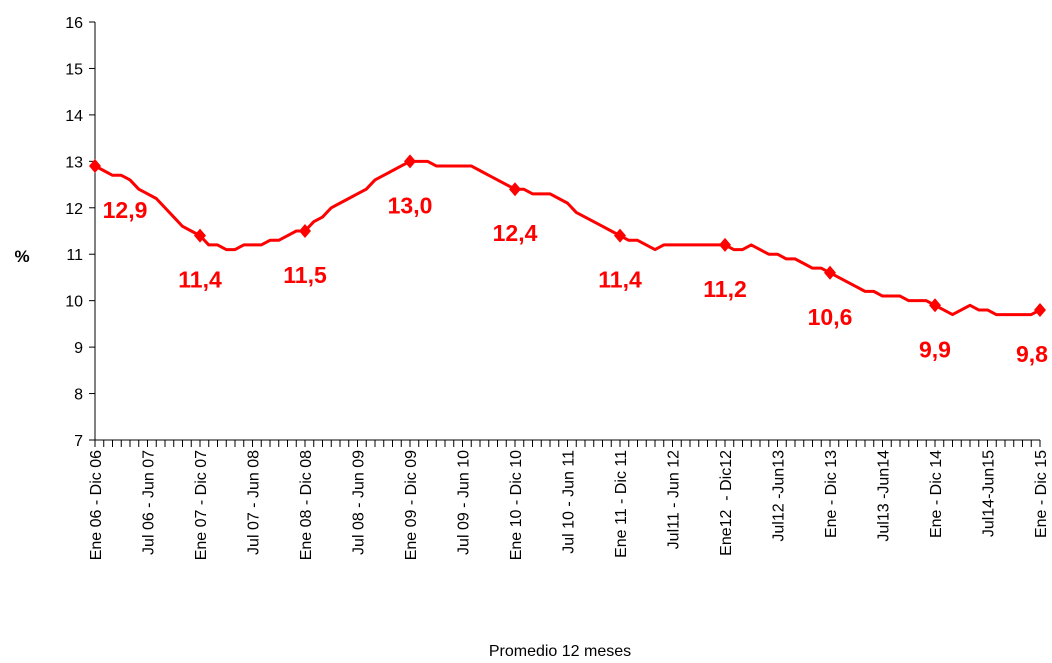  I want to click on x-tick-label: Jul 10 - Jun 11, so click(569, 502).